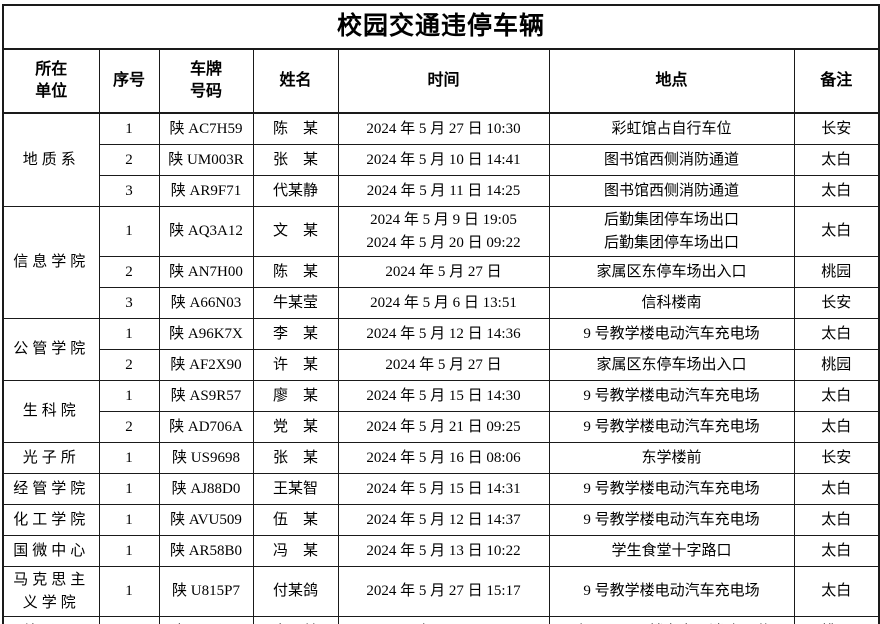 The image size is (880, 624). Describe the element at coordinates (443, 591) in the screenshot. I see `time-cell: 2024 年 5 月 27 日 15:17` at that location.